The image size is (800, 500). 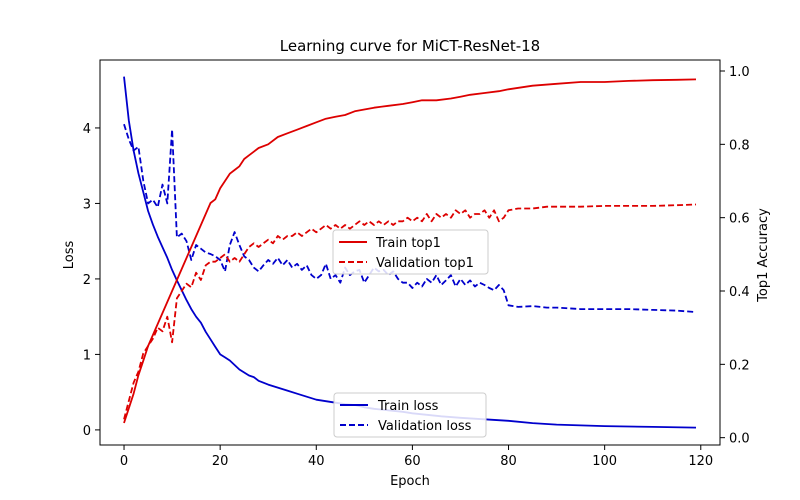 I want to click on y-left-tick-label: 3, so click(x=87, y=204).